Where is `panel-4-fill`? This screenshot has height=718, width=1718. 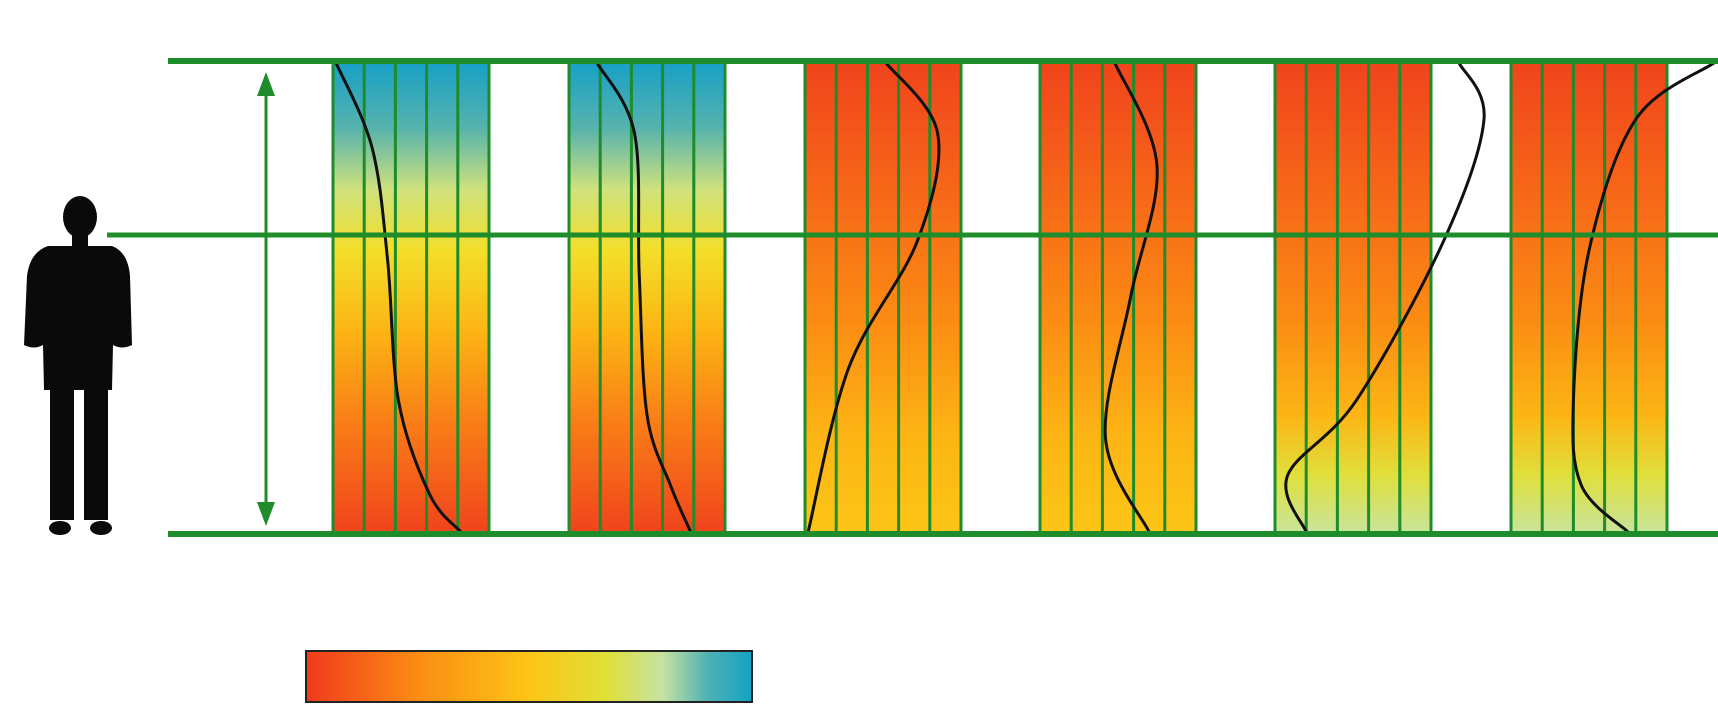
panel-4-fill is located at coordinates (1118, 297).